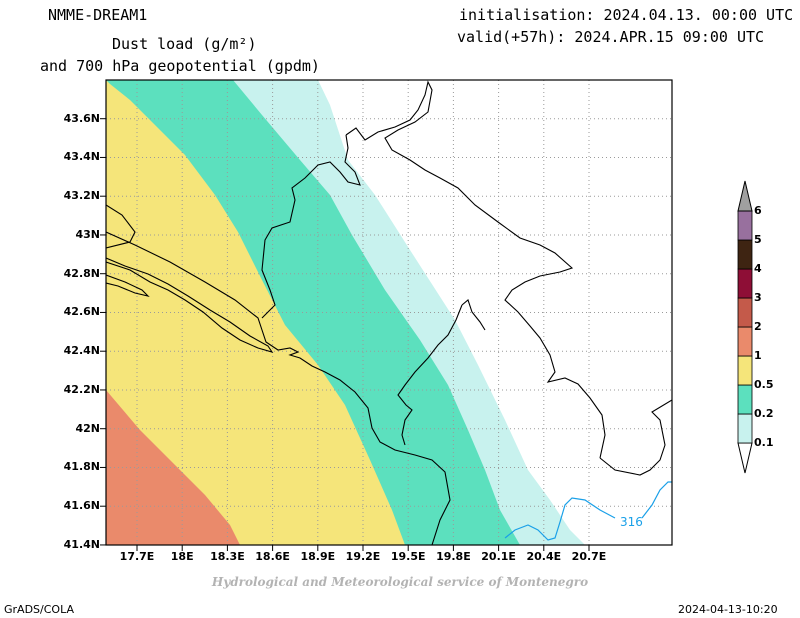 The height and width of the screenshot is (618, 800). What do you see at coordinates (182, 556) in the screenshot?
I see `lon-label: 18E` at bounding box center [182, 556].